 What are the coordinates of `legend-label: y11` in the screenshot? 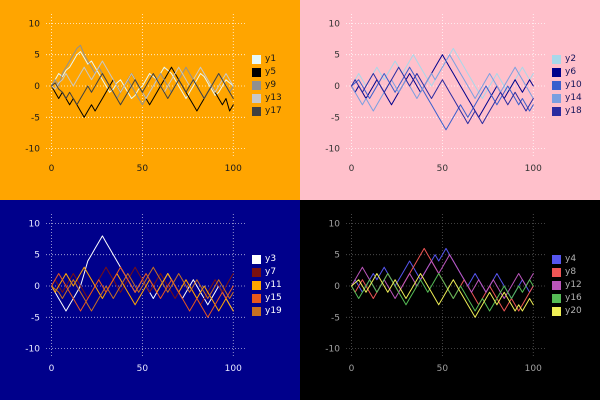 It's located at (273, 285).